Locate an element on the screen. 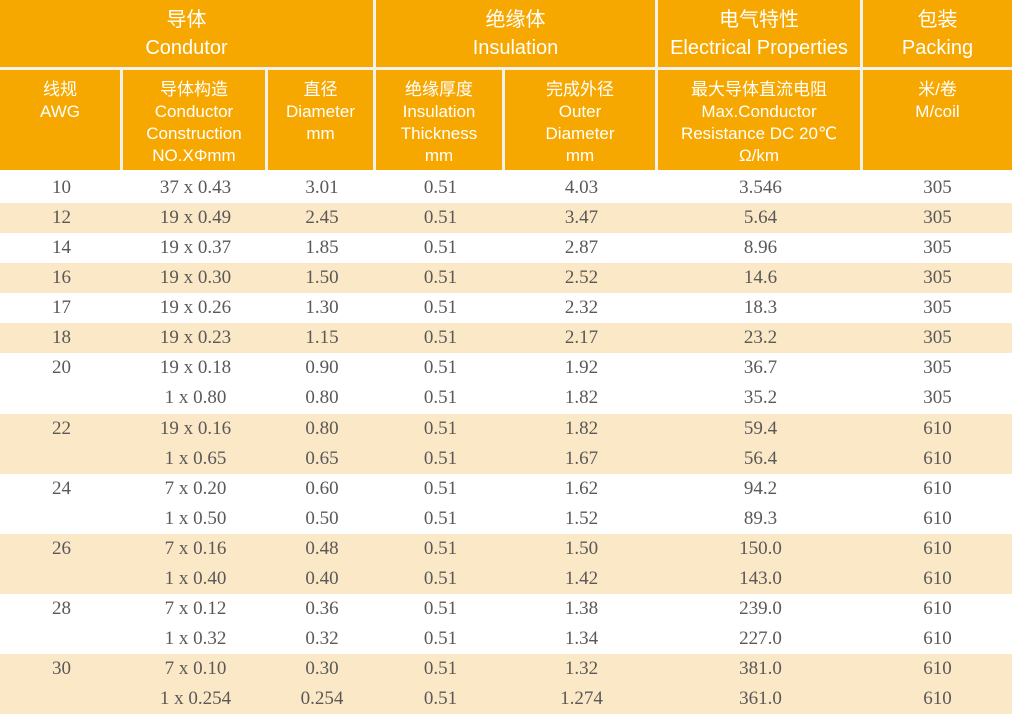  cell-diameter: 0.48 is located at coordinates (322, 548).